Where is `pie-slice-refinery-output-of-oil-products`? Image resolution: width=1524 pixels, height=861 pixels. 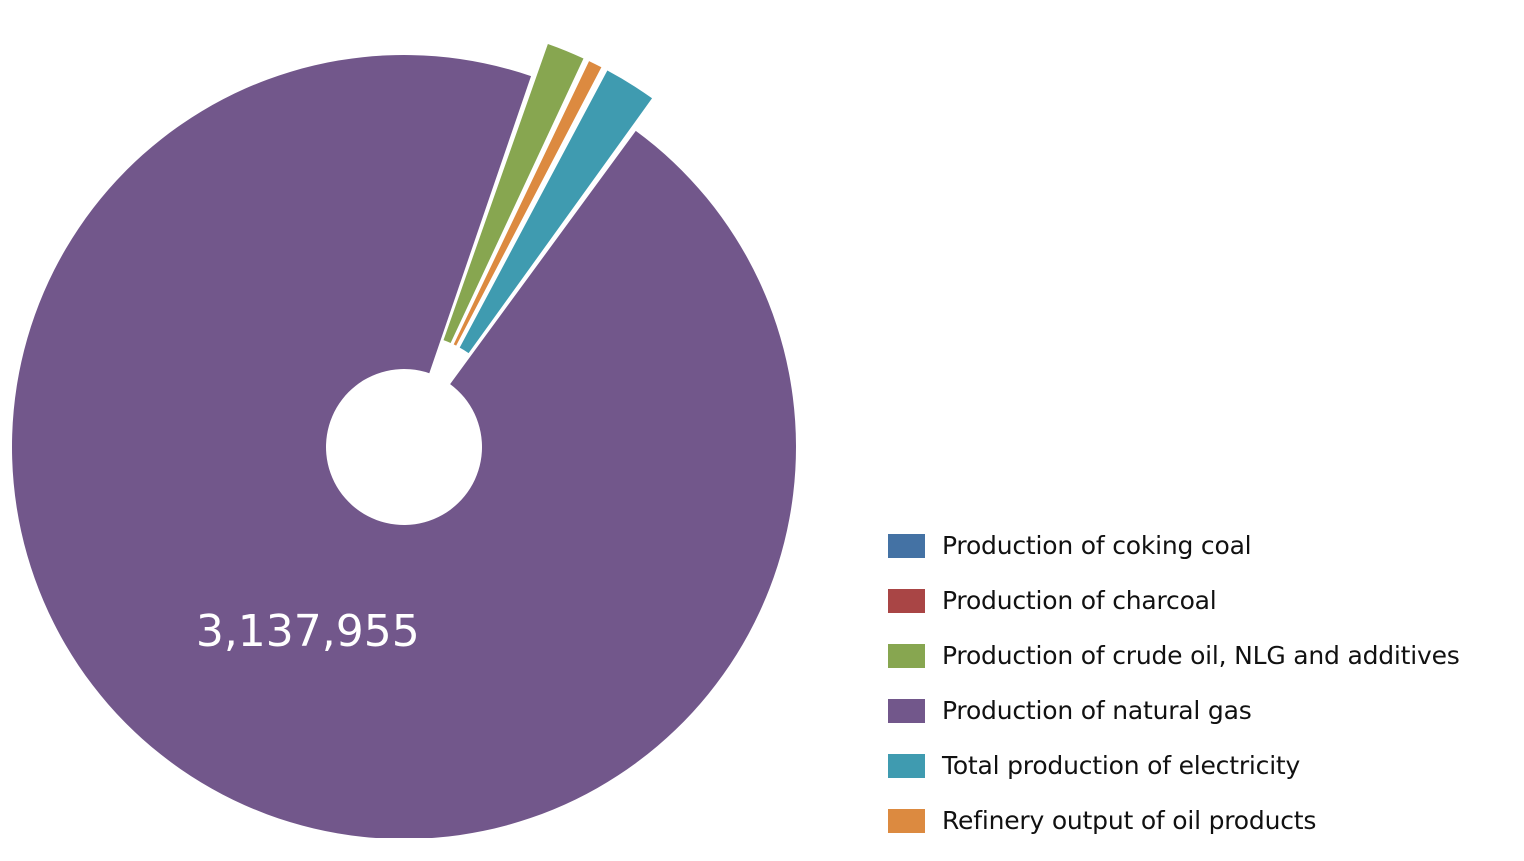
pie-slice-refinery-output-of-oil-products is located at coordinates (527, 203).